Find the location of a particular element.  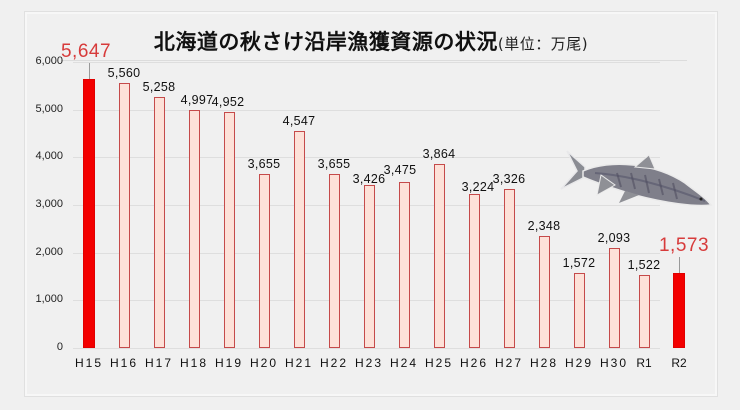

bar-H28 is located at coordinates (544, 292).